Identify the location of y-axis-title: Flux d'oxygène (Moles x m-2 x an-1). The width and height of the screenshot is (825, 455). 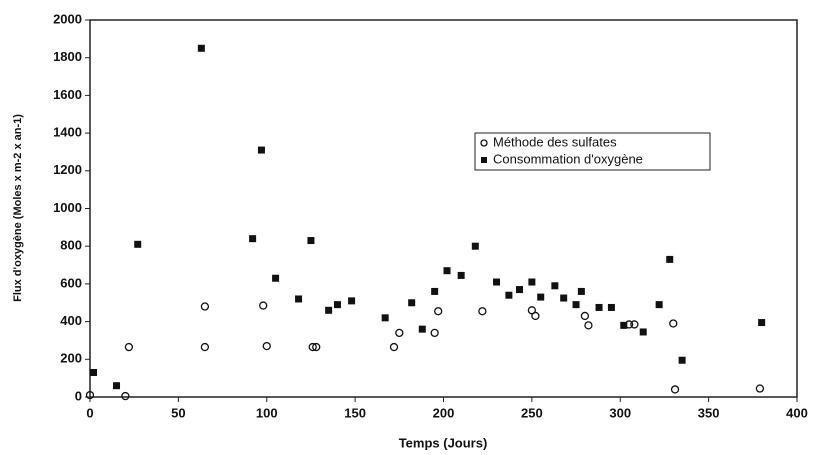
(18, 208).